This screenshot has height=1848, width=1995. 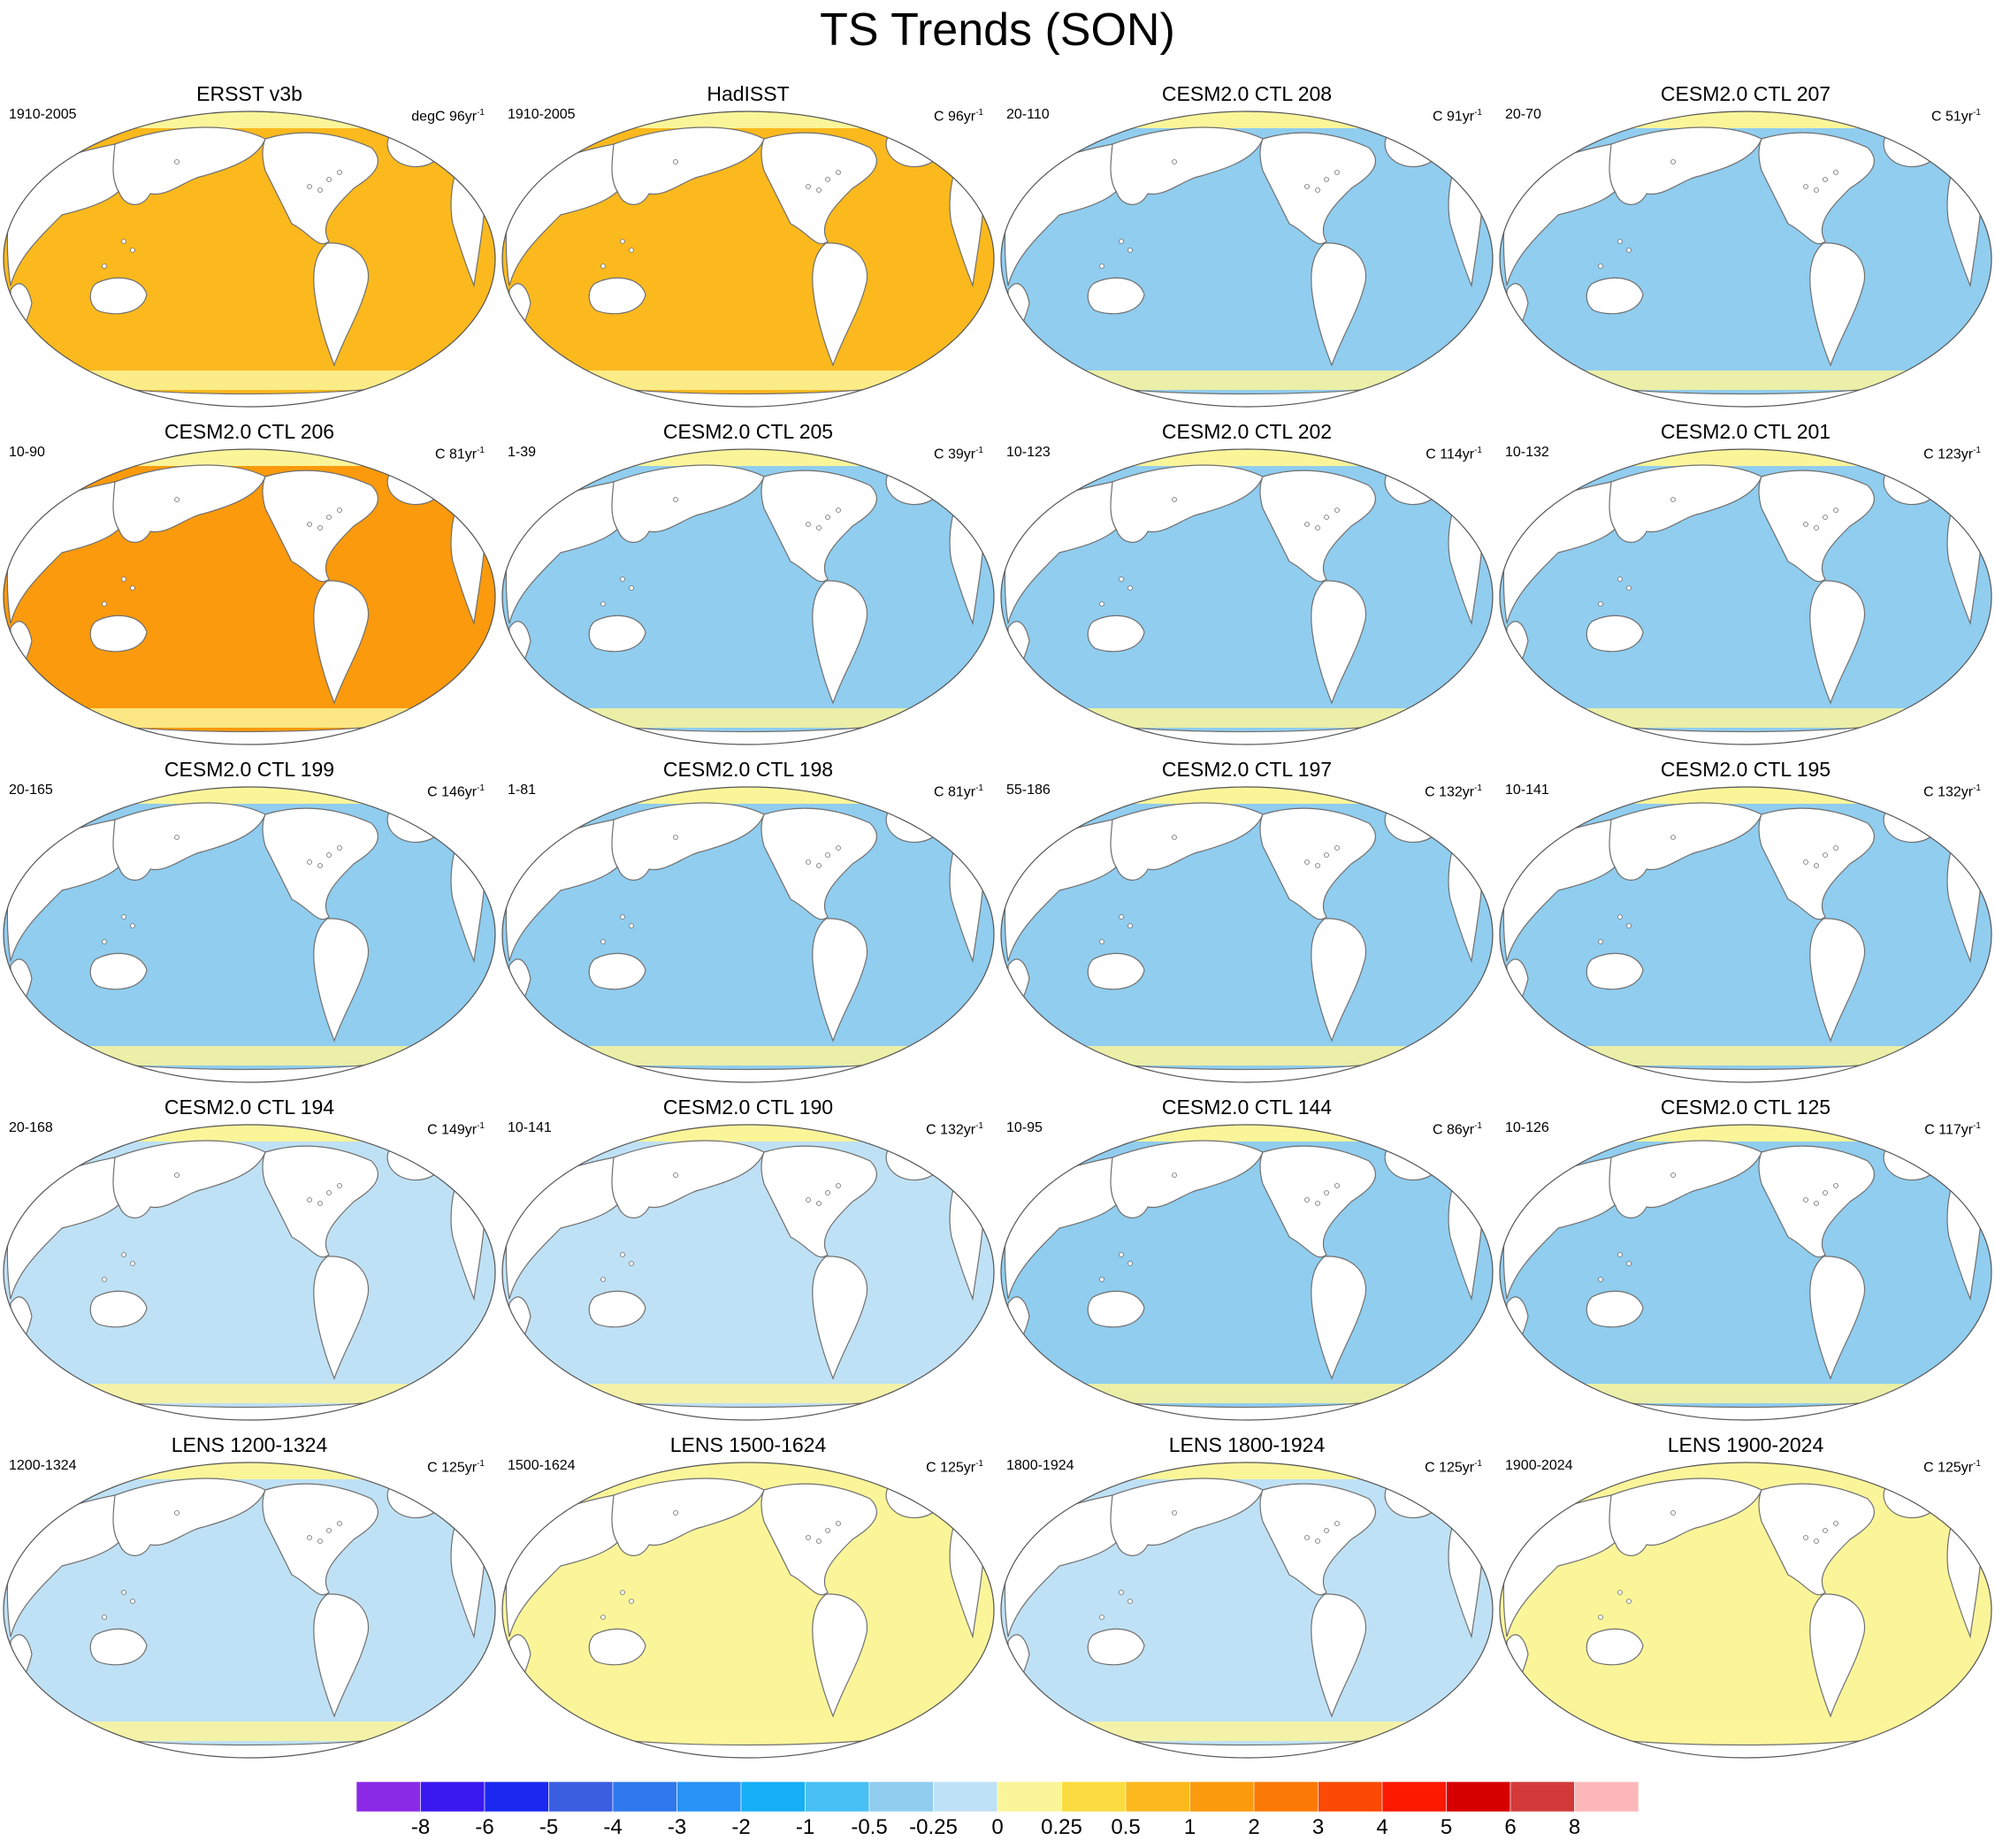 I want to click on map-panel: LENS 1500-1624 1500-1624 C 125yr-1, so click(x=748, y=1597).